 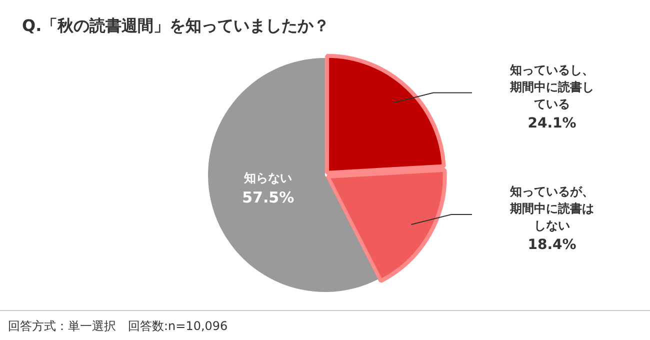 What do you see at coordinates (552, 123) in the screenshot?
I see `data-label: 24.1%` at bounding box center [552, 123].